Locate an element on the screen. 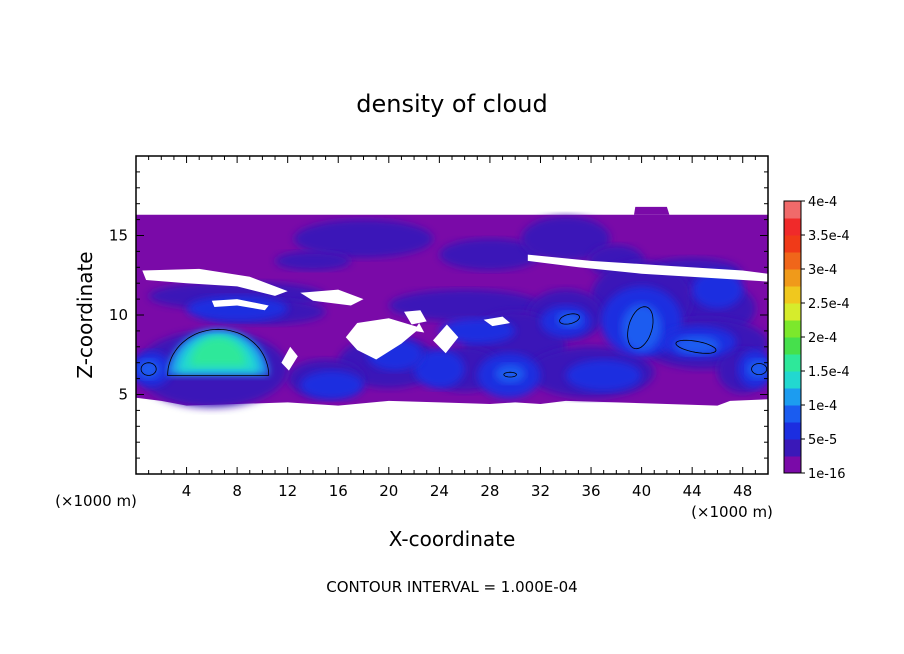  colorbar-label: 5e-5 is located at coordinates (822, 440).